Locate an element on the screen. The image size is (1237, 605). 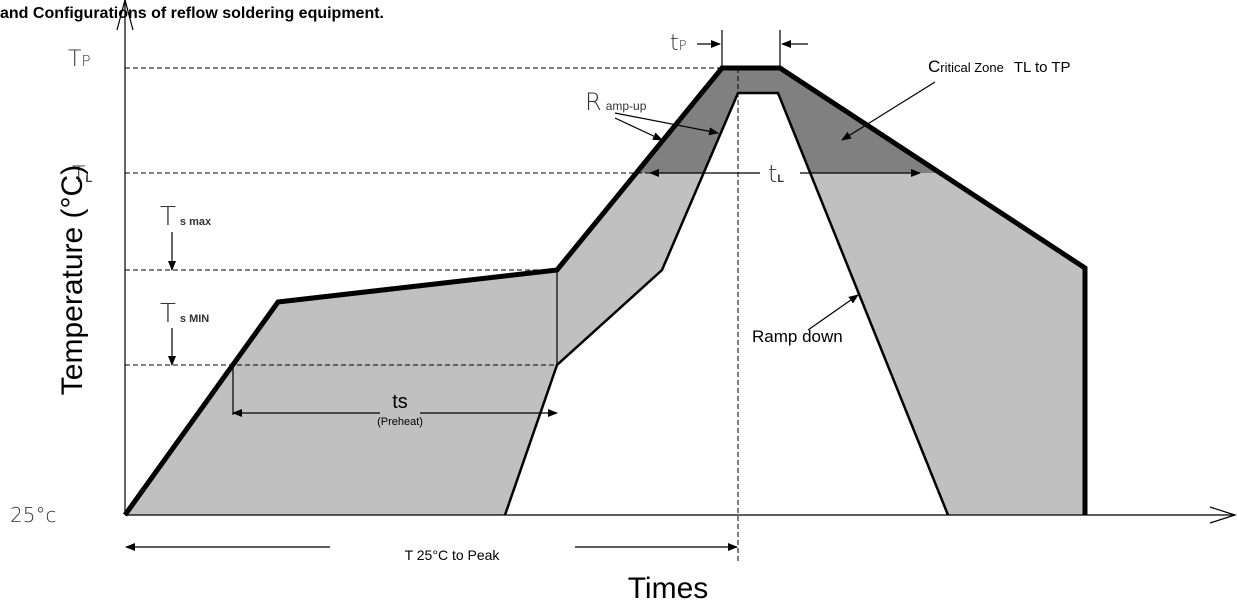
t25-label: T 25°C to Peak is located at coordinates (453, 555).